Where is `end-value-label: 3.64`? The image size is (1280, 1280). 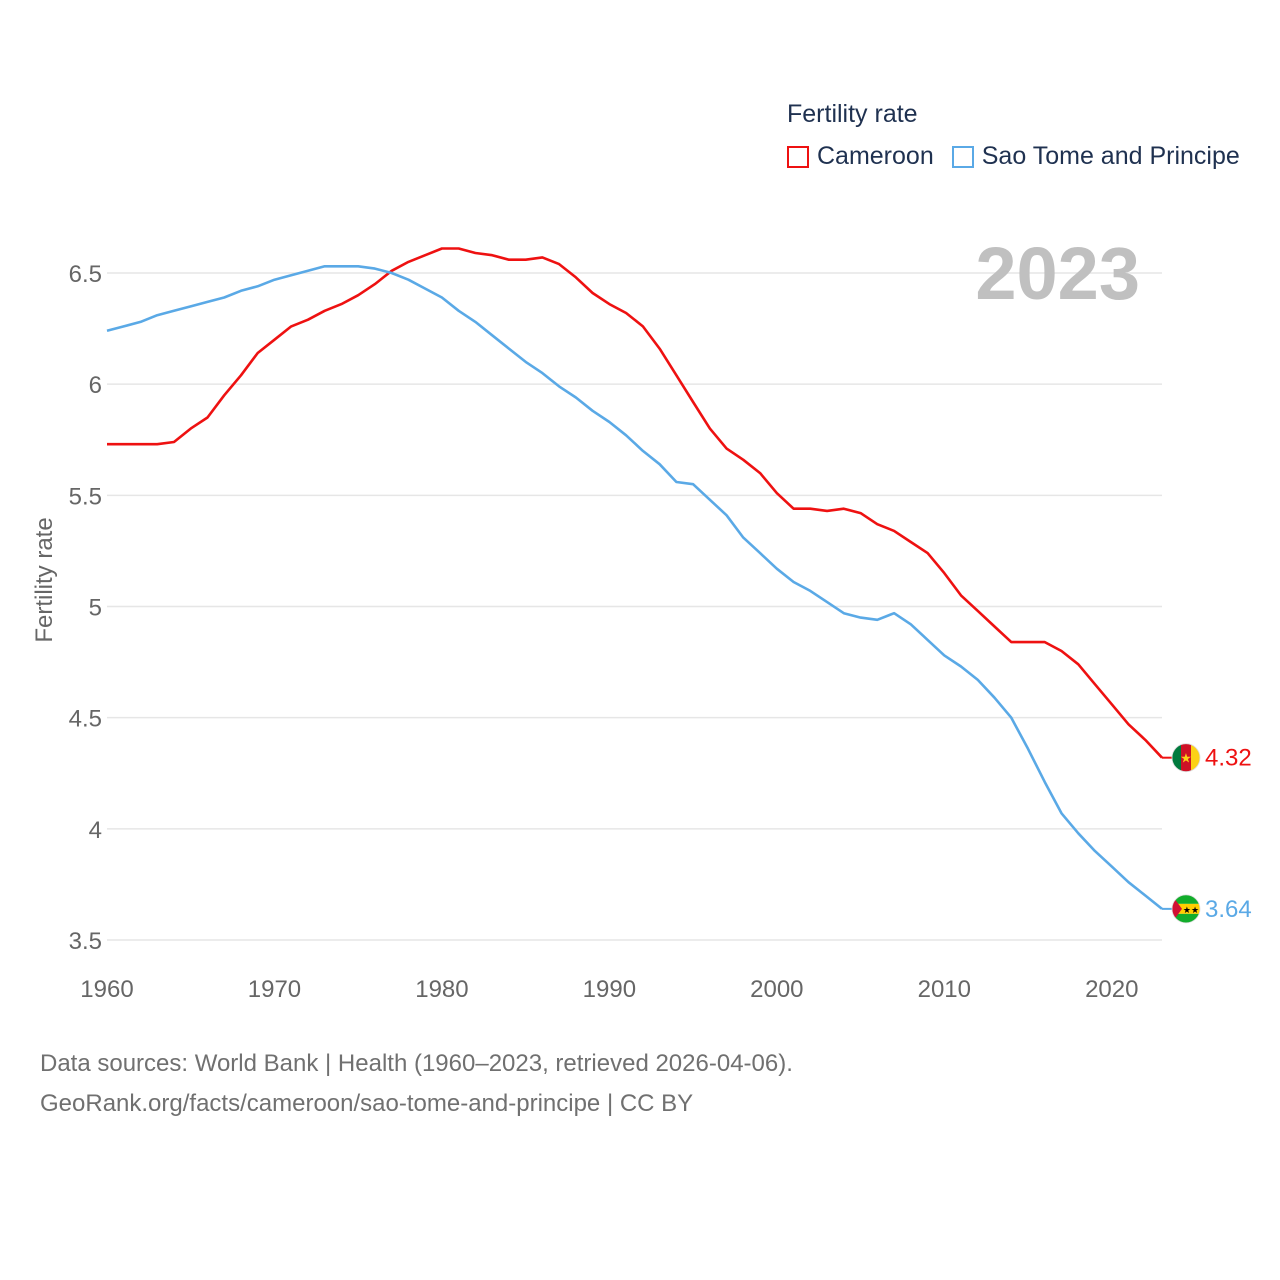
end-value-label: 3.64 is located at coordinates (1228, 909).